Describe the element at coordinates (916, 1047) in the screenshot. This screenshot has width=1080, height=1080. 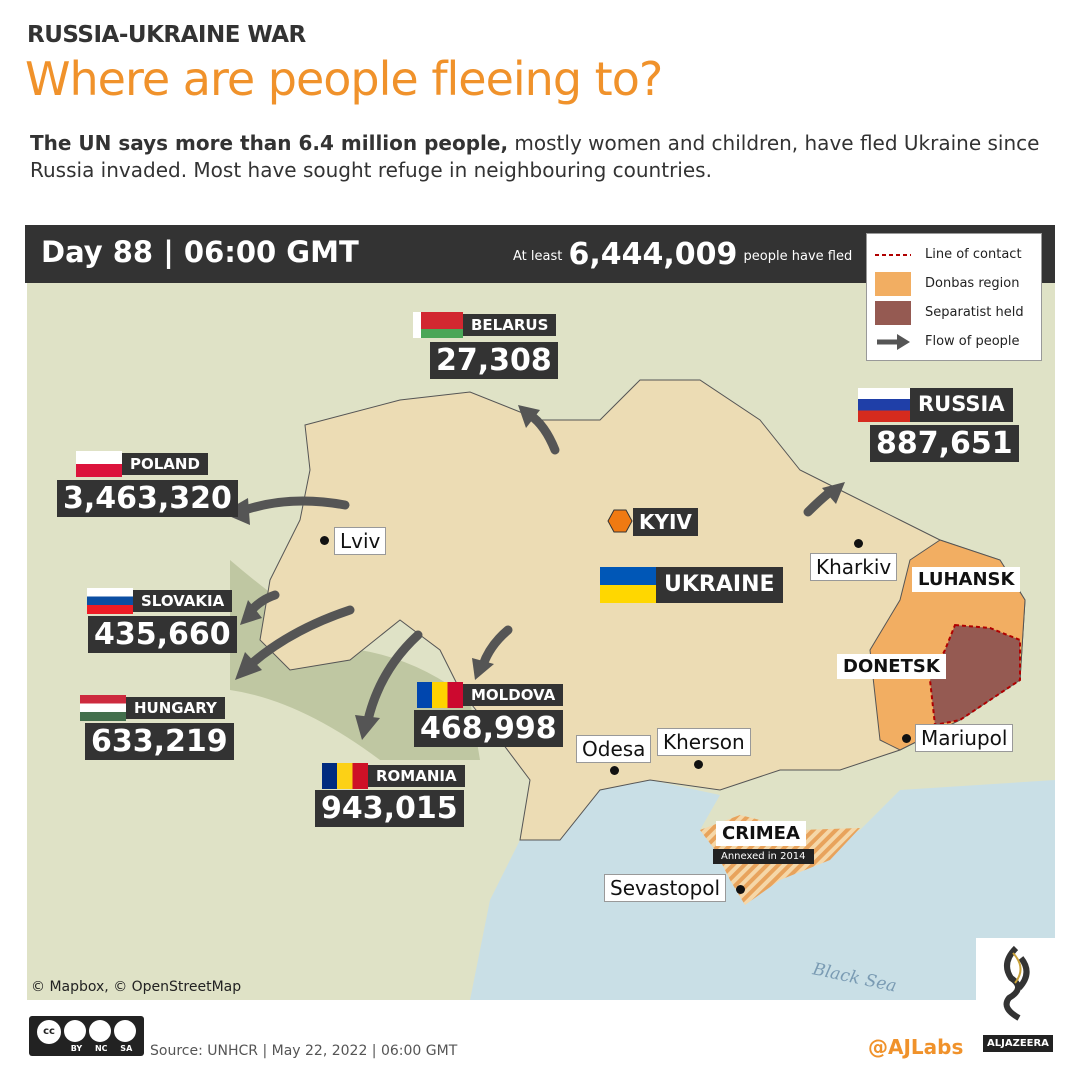
I see `ajlabs-handle: @AJLabs` at that location.